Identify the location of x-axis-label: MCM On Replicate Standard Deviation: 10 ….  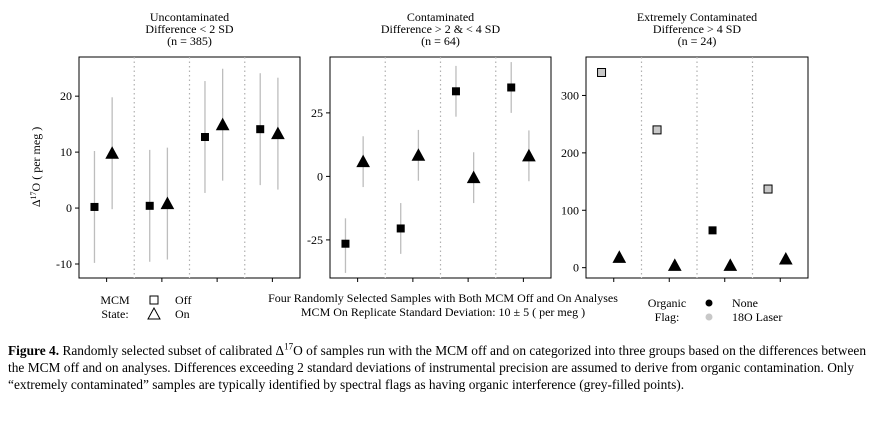
(443, 312).